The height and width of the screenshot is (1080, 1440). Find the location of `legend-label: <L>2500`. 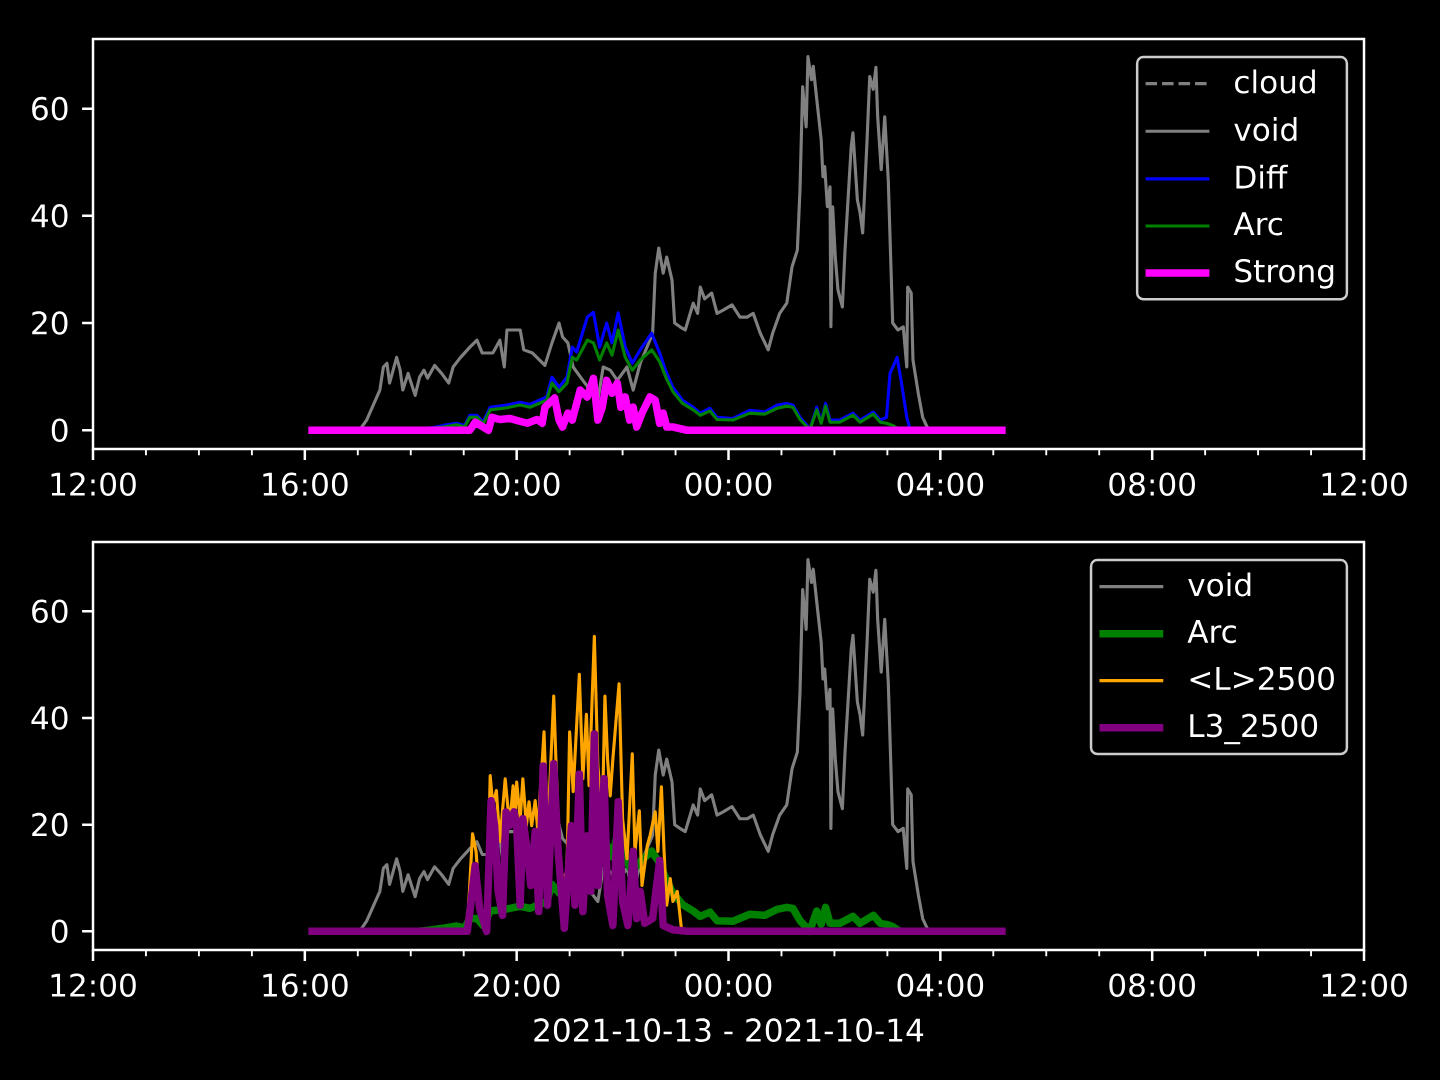

legend-label: <L>2500 is located at coordinates (1262, 678).